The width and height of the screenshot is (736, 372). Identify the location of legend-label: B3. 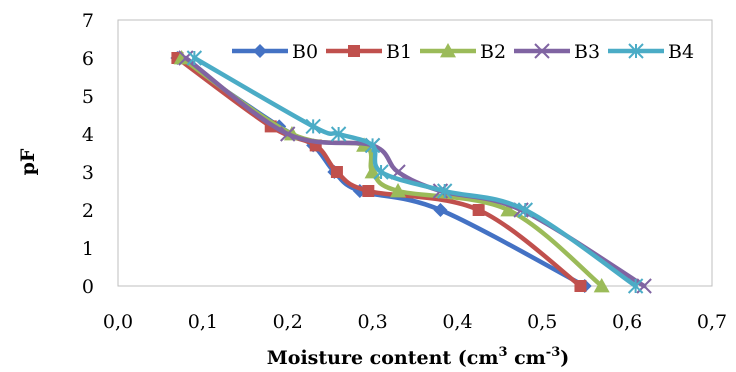
(587, 52).